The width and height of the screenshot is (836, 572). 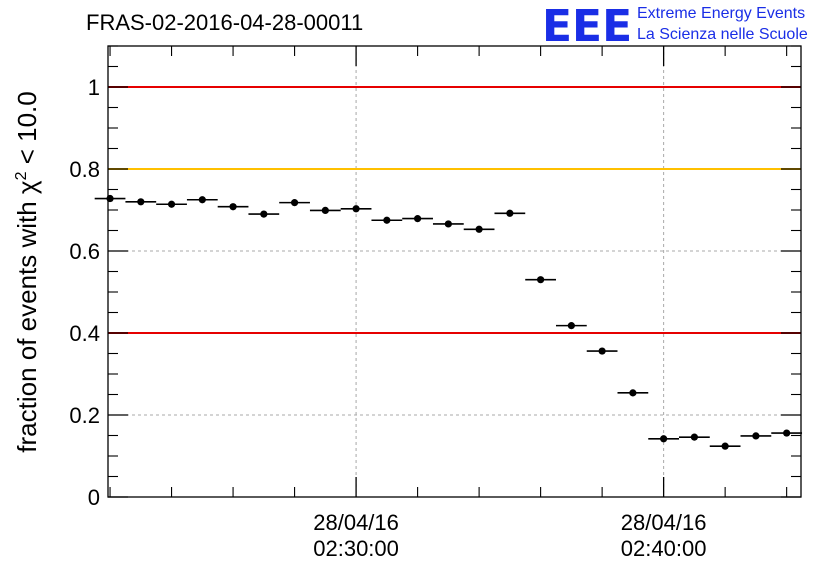 I want to click on y-tick-label: 0.2, so click(x=84, y=415).